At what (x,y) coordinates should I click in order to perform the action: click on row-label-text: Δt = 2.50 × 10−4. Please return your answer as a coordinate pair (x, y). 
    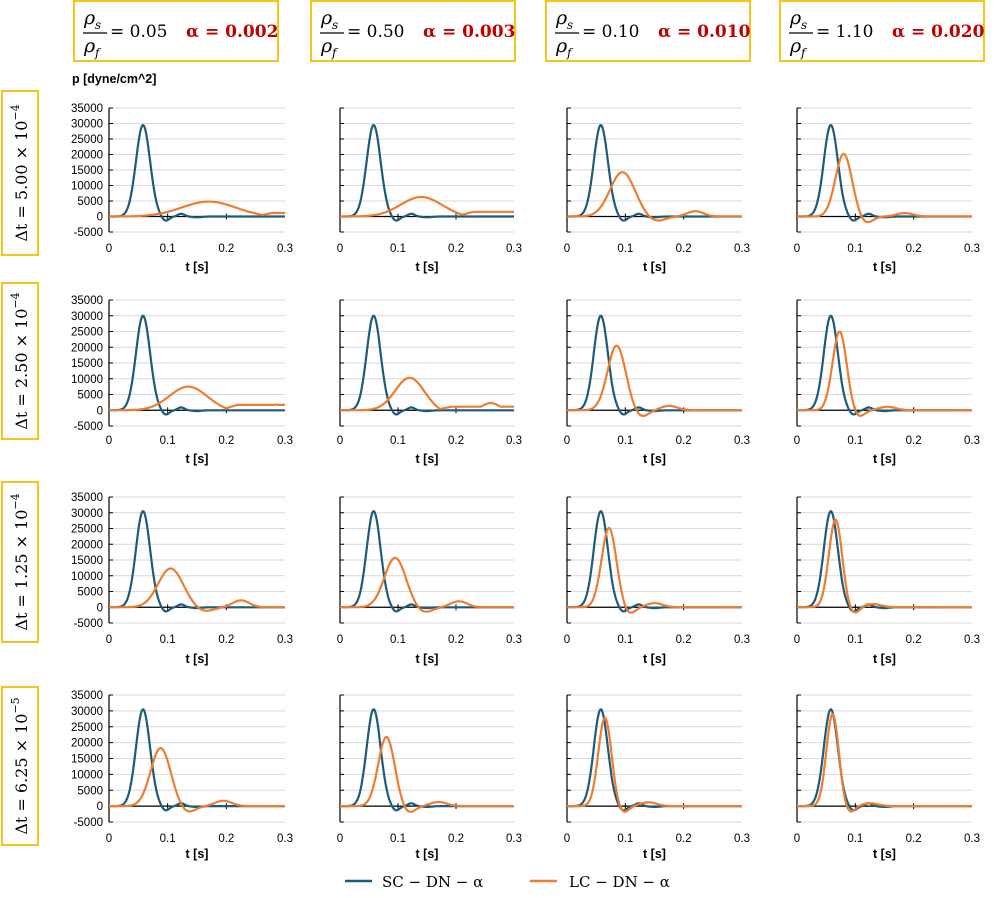
    Looking at the image, I should click on (20, 360).